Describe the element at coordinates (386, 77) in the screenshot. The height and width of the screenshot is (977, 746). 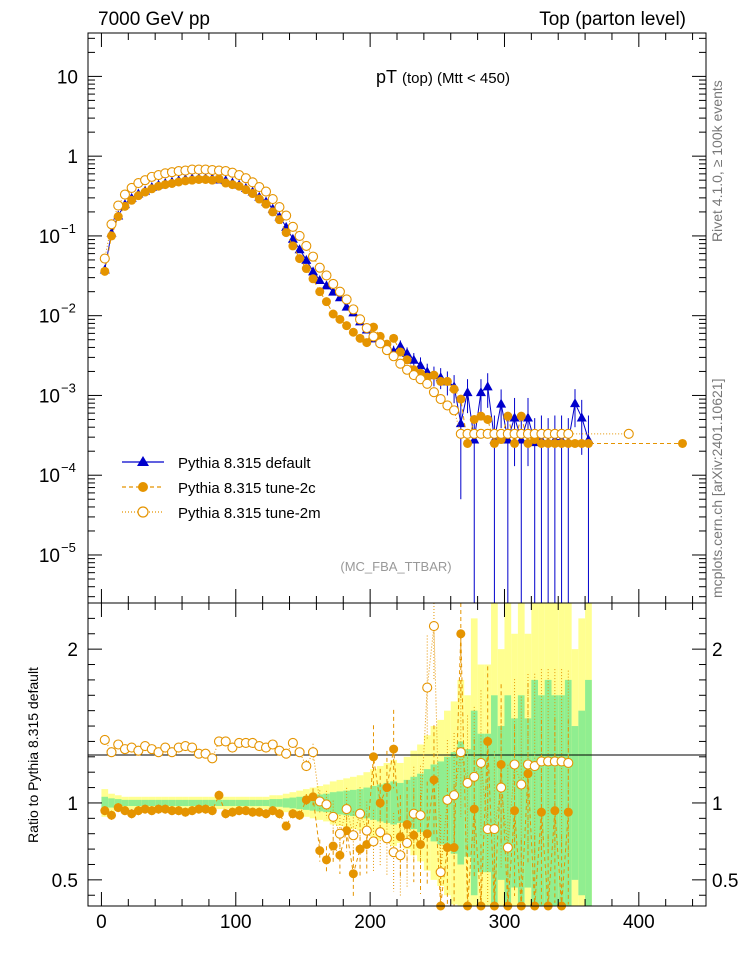
I see `chart-title-main: pT` at that location.